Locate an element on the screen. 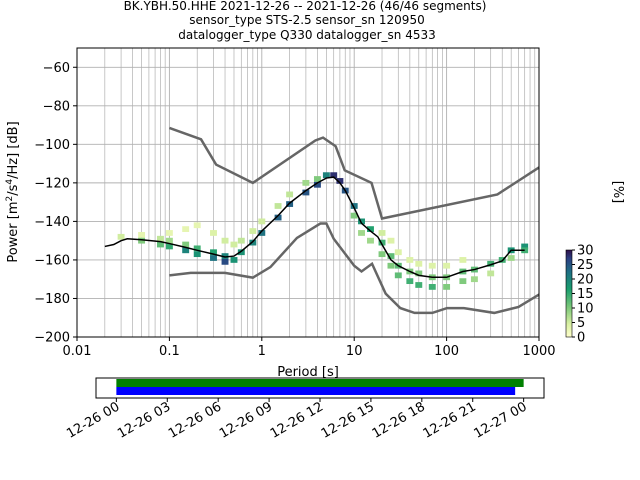  mean-psd-line is located at coordinates (314, 227).